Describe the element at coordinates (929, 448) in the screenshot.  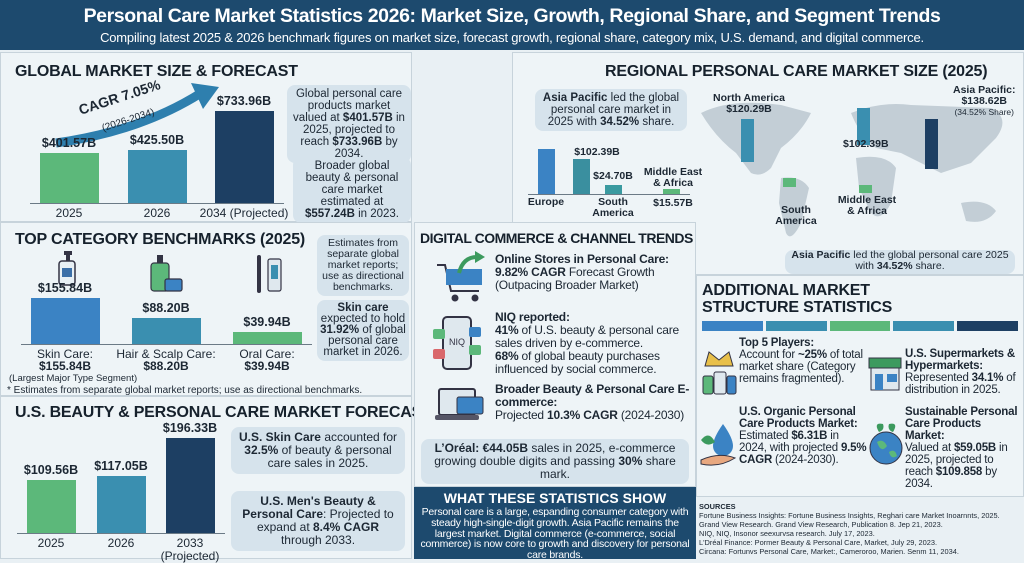
I see `text: Valued at` at that location.